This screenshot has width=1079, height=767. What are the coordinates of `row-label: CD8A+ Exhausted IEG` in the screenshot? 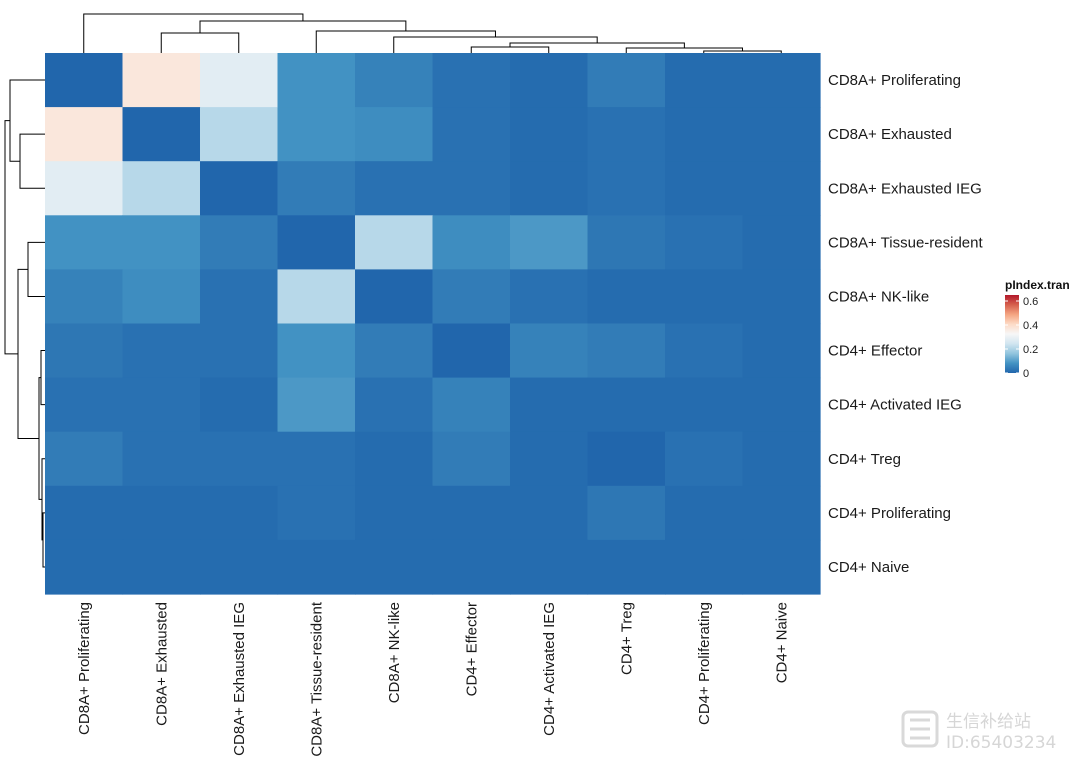 It's located at (905, 188).